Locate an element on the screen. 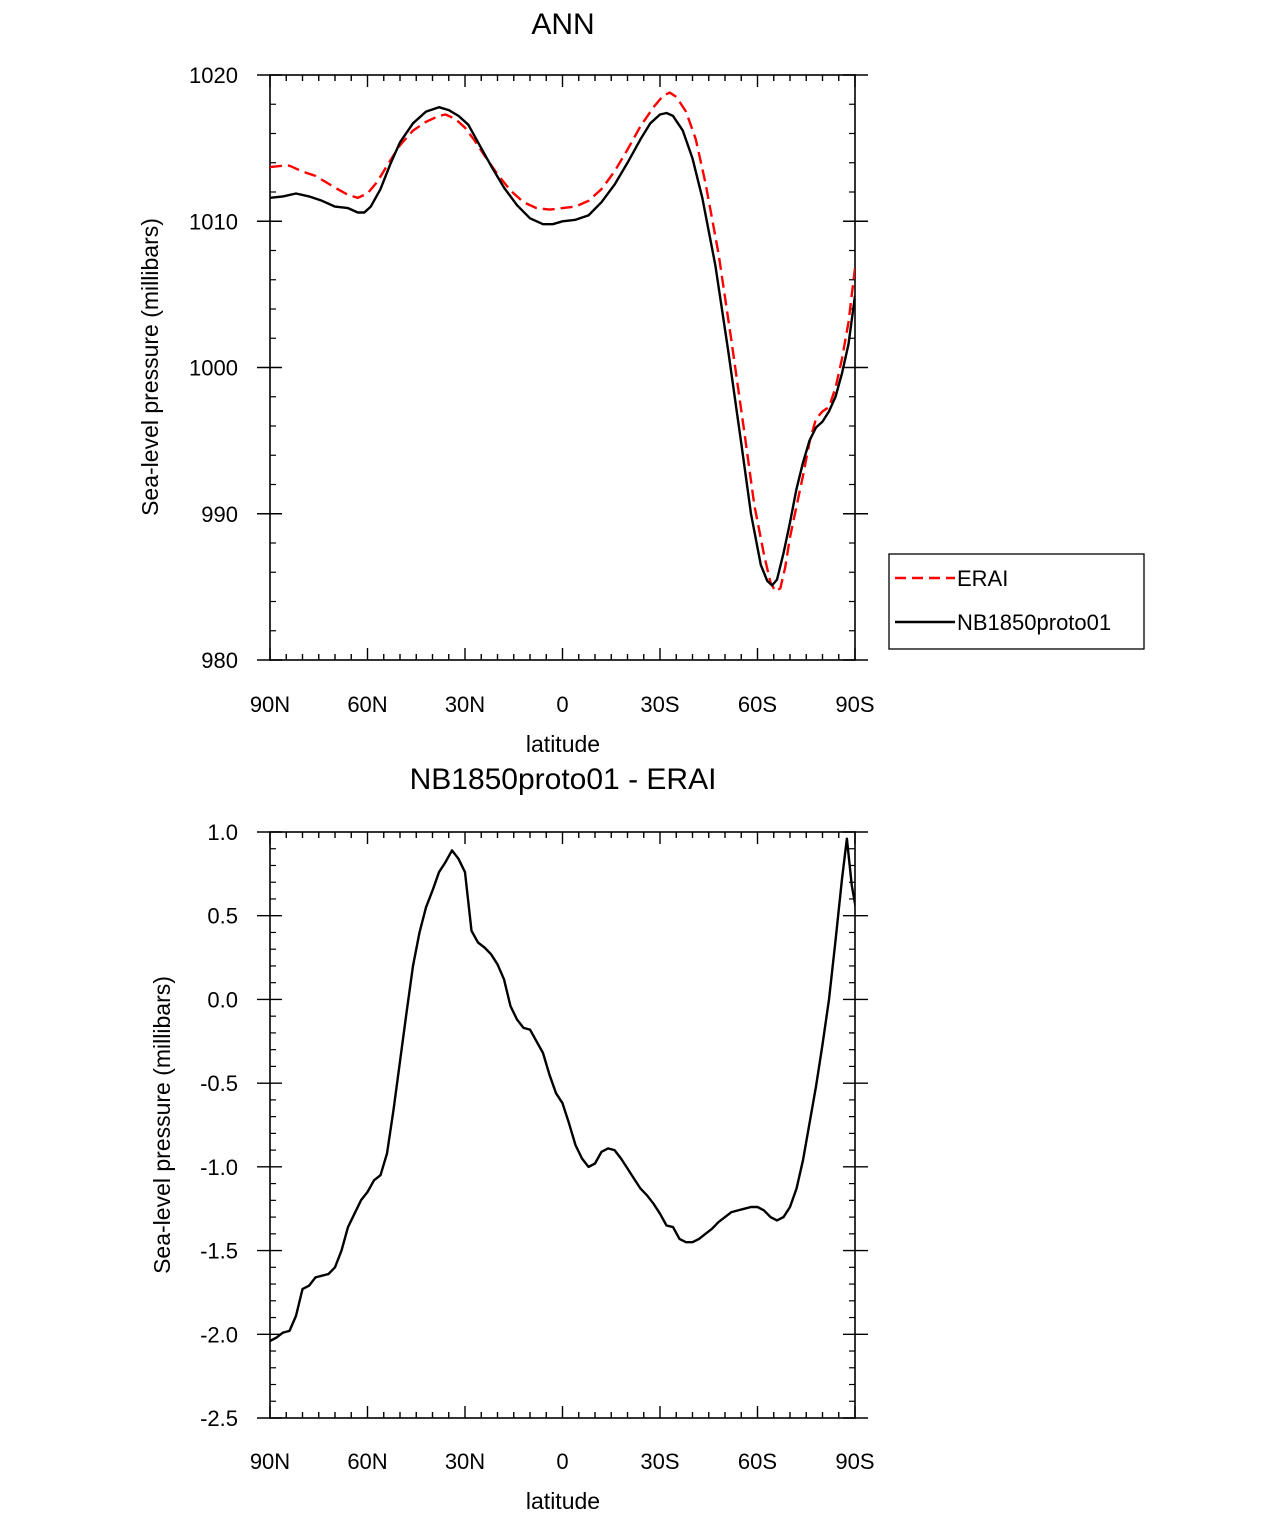 This screenshot has width=1285, height=1517. legend-label-nb1850proto01: NB1850proto01 is located at coordinates (1034, 622).